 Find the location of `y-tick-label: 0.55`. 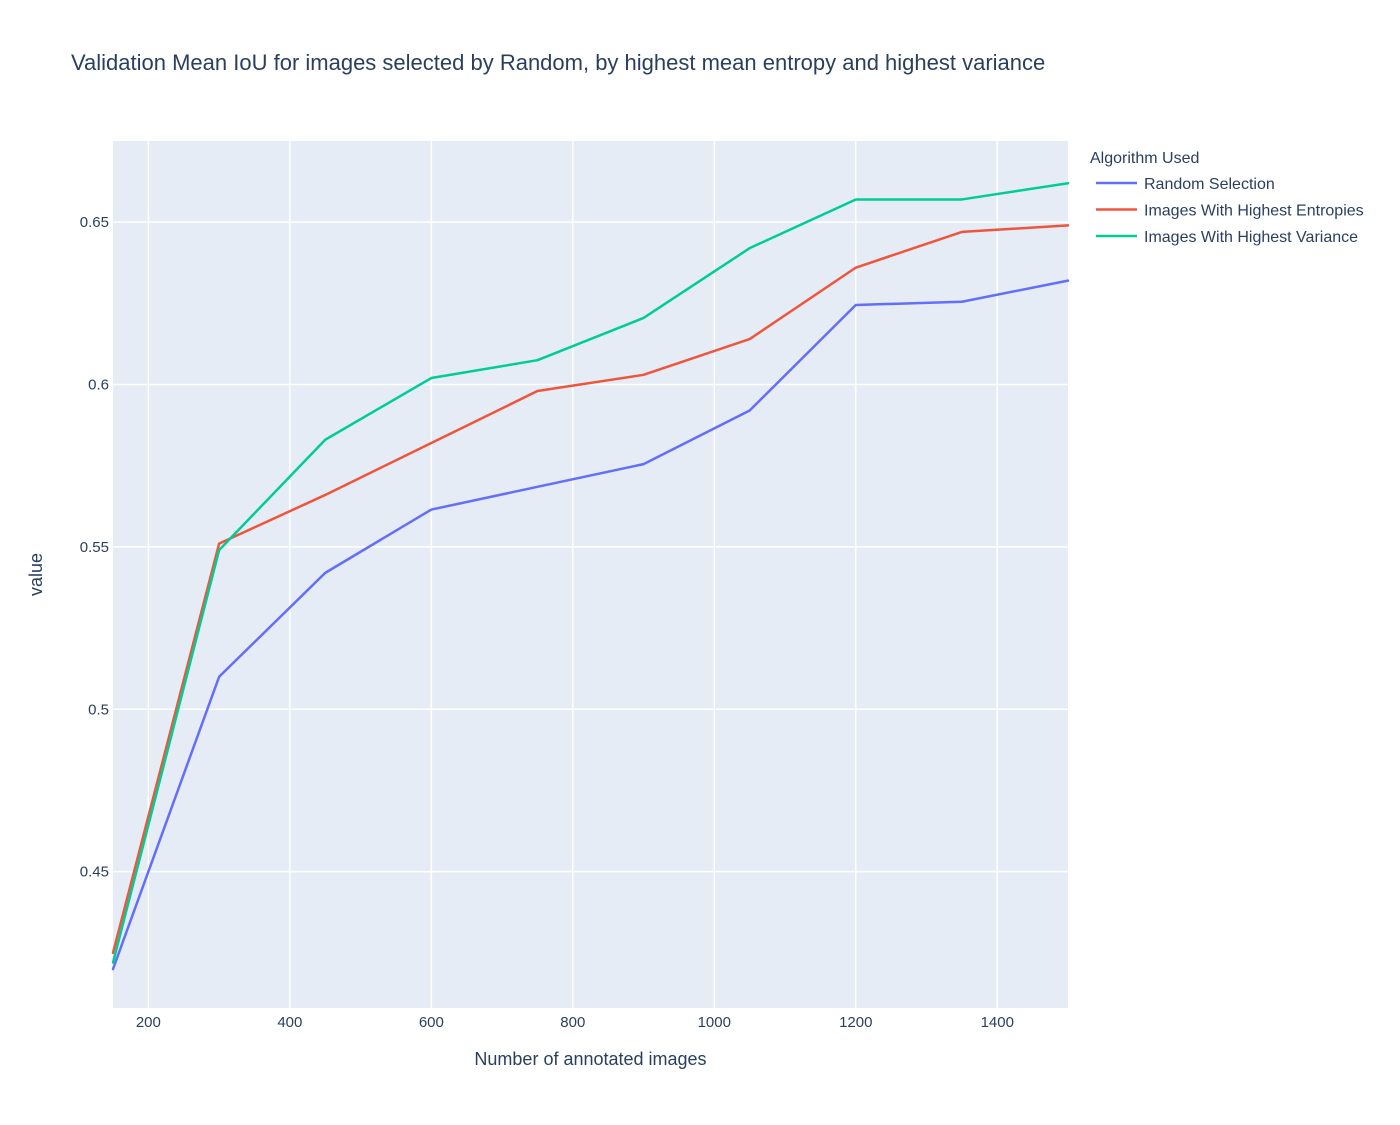

y-tick-label: 0.55 is located at coordinates (94, 547).